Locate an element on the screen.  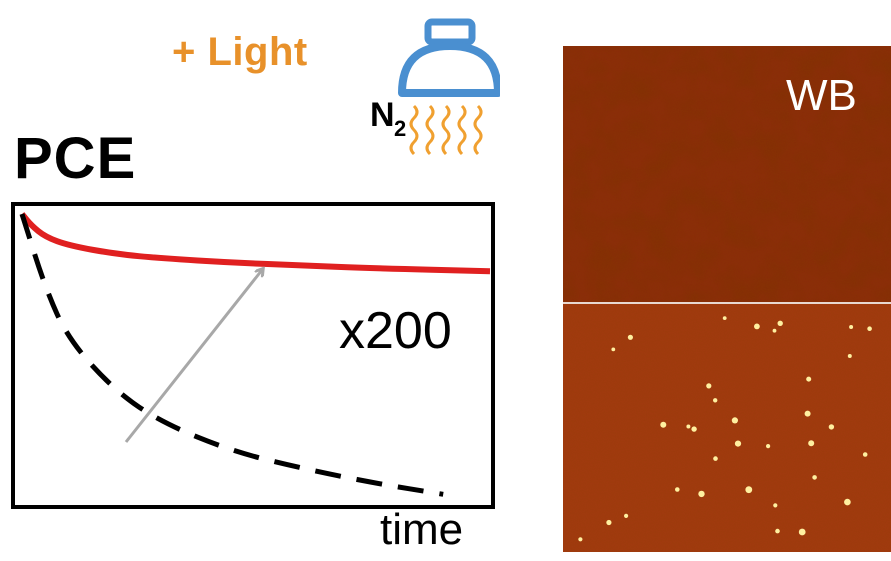
stabilized-pce-line is located at coordinates (255, 243).